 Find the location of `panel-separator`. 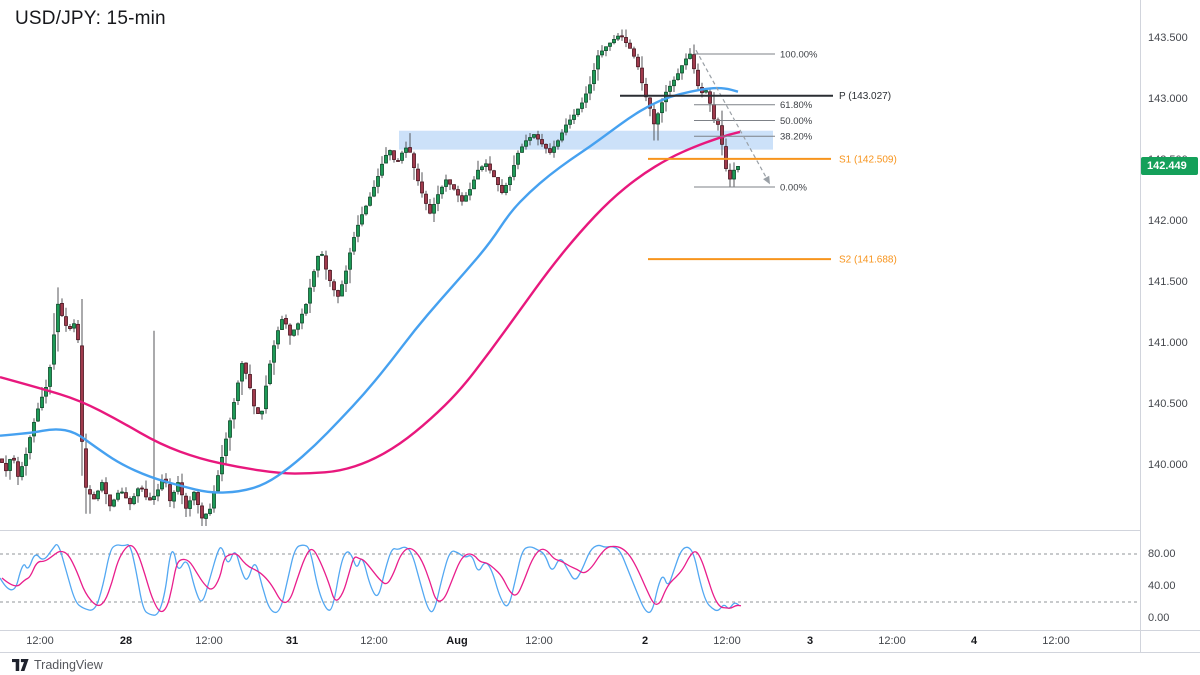

panel-separator is located at coordinates (570, 530).